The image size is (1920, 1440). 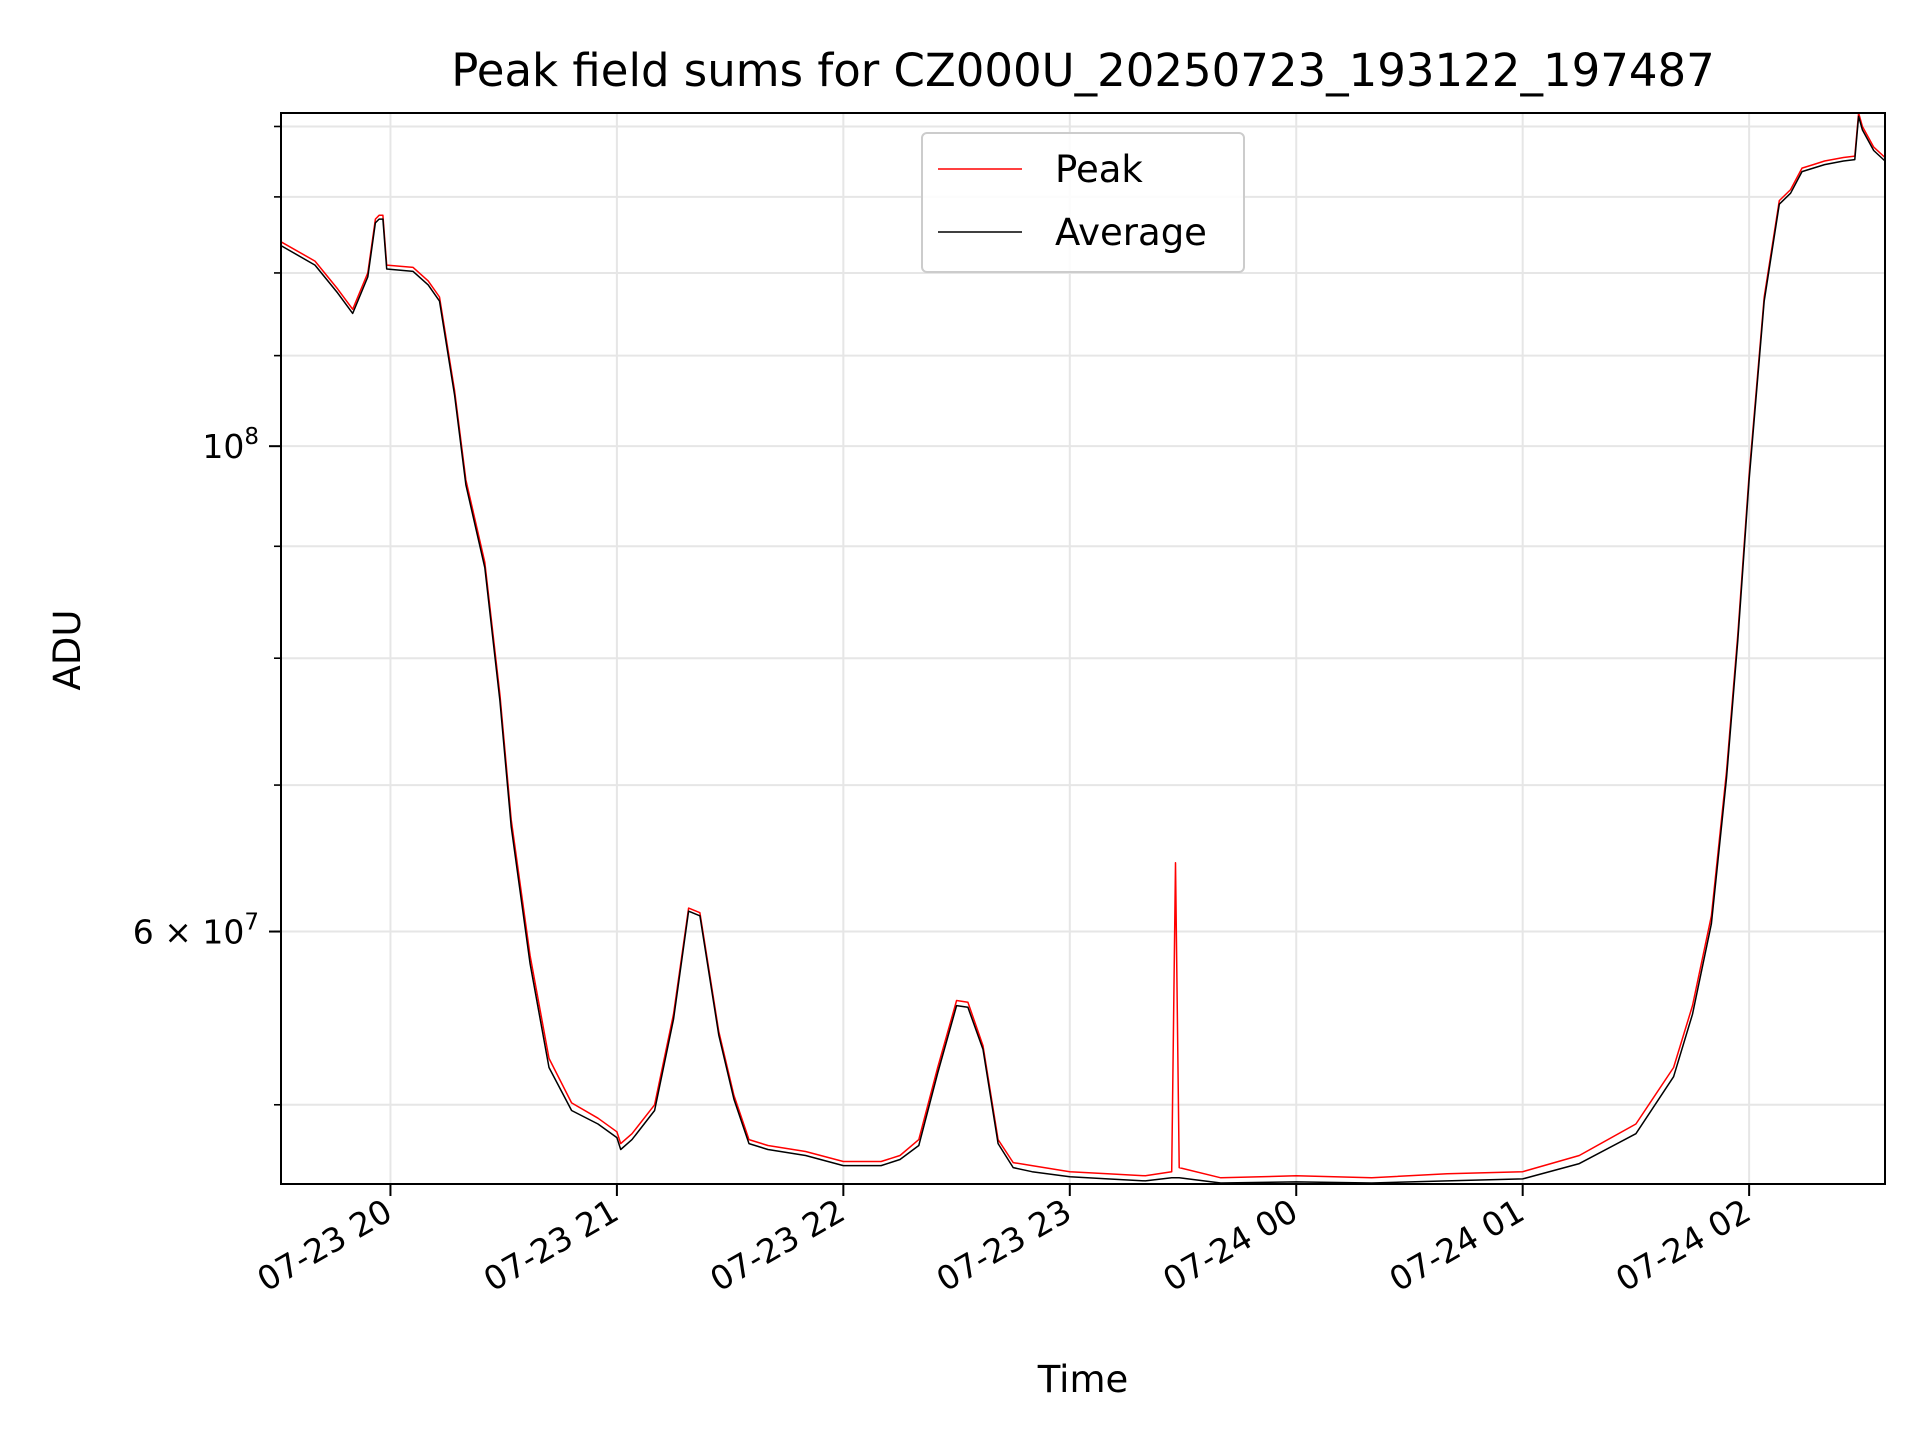 I want to click on legend-label-average: Average, so click(x=1131, y=232).